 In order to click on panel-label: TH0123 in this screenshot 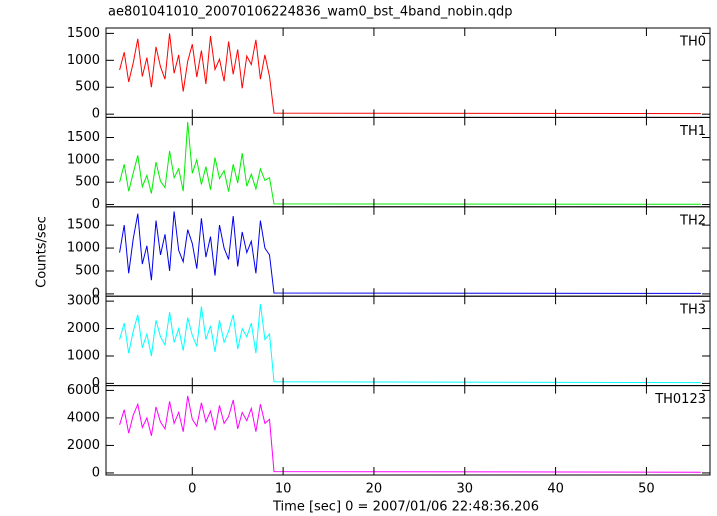, I will do `click(680, 399)`.